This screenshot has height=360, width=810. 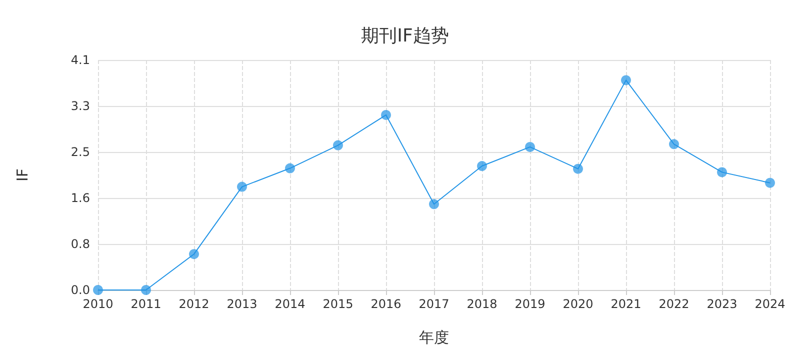 What do you see at coordinates (674, 304) in the screenshot?
I see `x-tick-label: 2022` at bounding box center [674, 304].